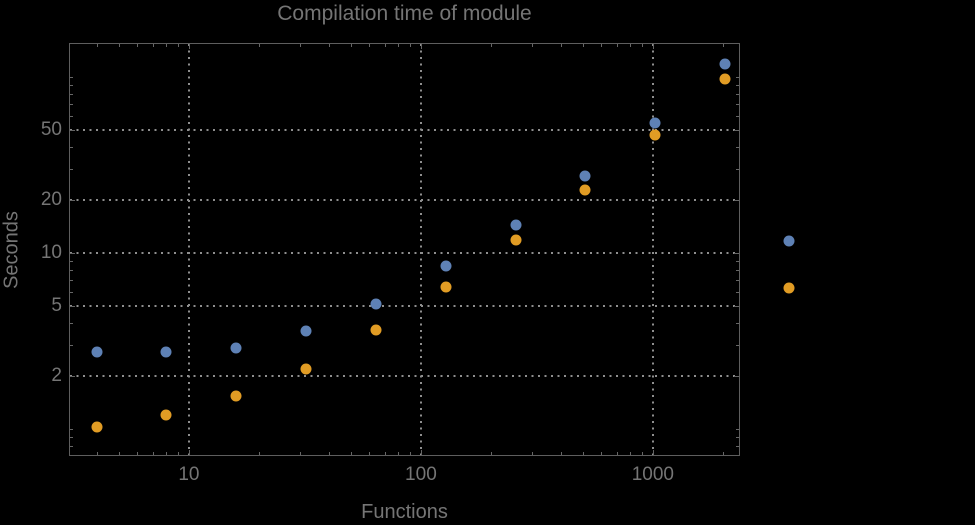  What do you see at coordinates (236, 396) in the screenshot?
I see `data-point-series-2-x16` at bounding box center [236, 396].